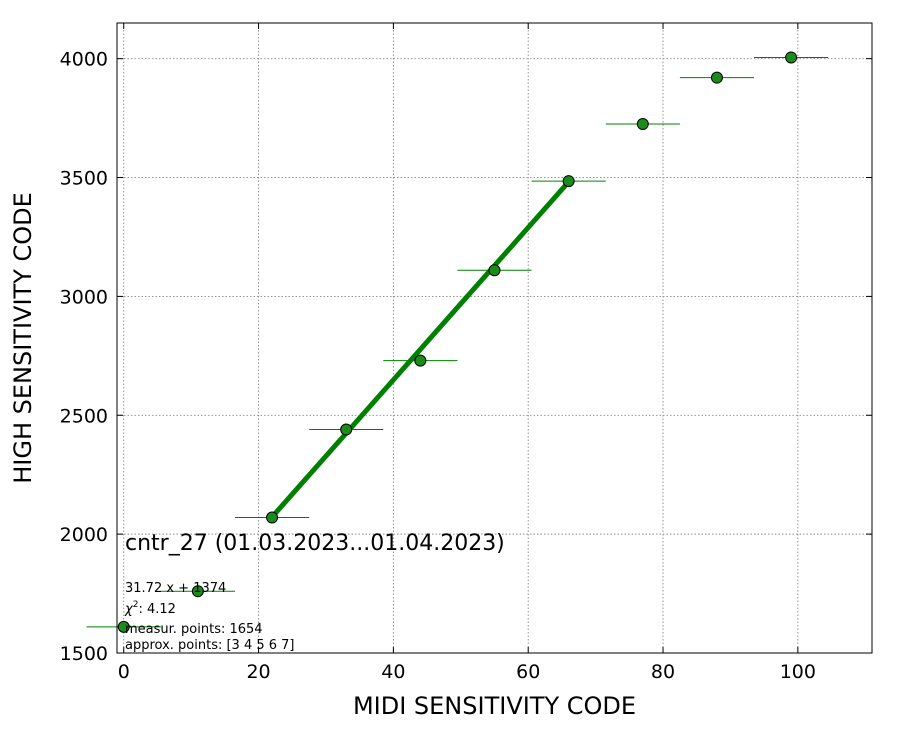 The image size is (900, 750). I want to click on chi-symbol: χ, so click(129, 609).